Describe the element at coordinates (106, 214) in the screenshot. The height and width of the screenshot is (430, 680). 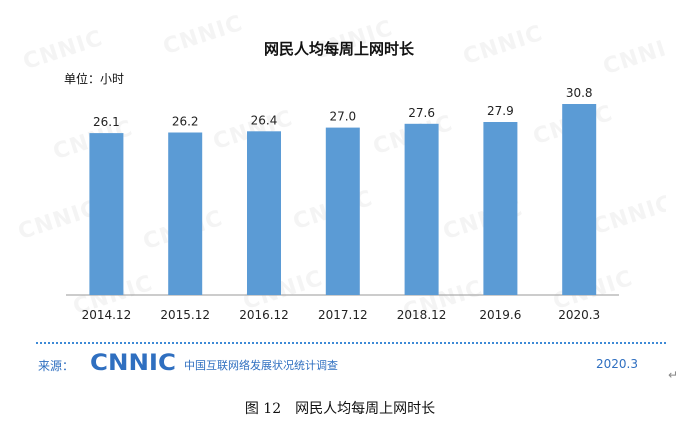
I see `bar-2014.12` at that location.